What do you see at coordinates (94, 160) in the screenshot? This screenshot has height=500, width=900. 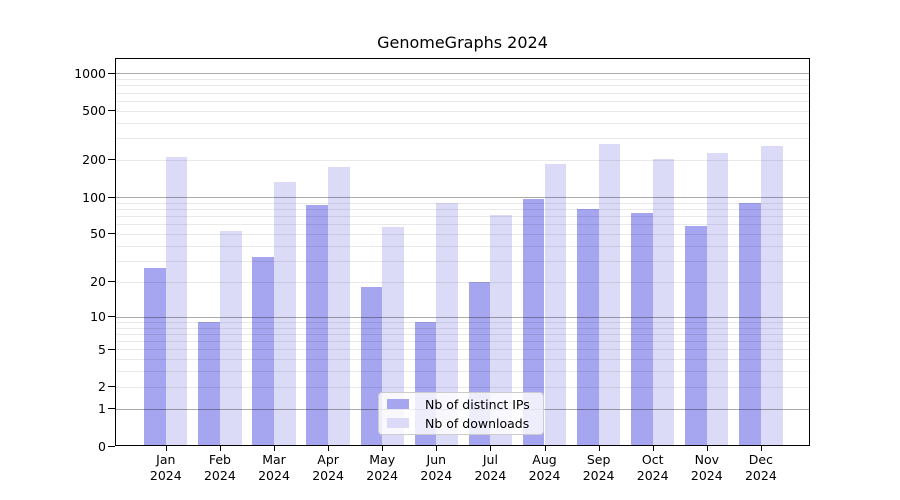 I see `y-tick-label: 200` at bounding box center [94, 160].